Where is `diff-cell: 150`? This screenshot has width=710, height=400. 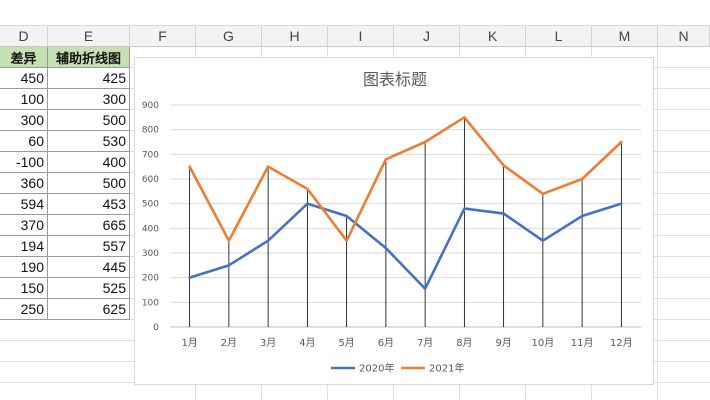
diff-cell: 150 is located at coordinates (24, 288).